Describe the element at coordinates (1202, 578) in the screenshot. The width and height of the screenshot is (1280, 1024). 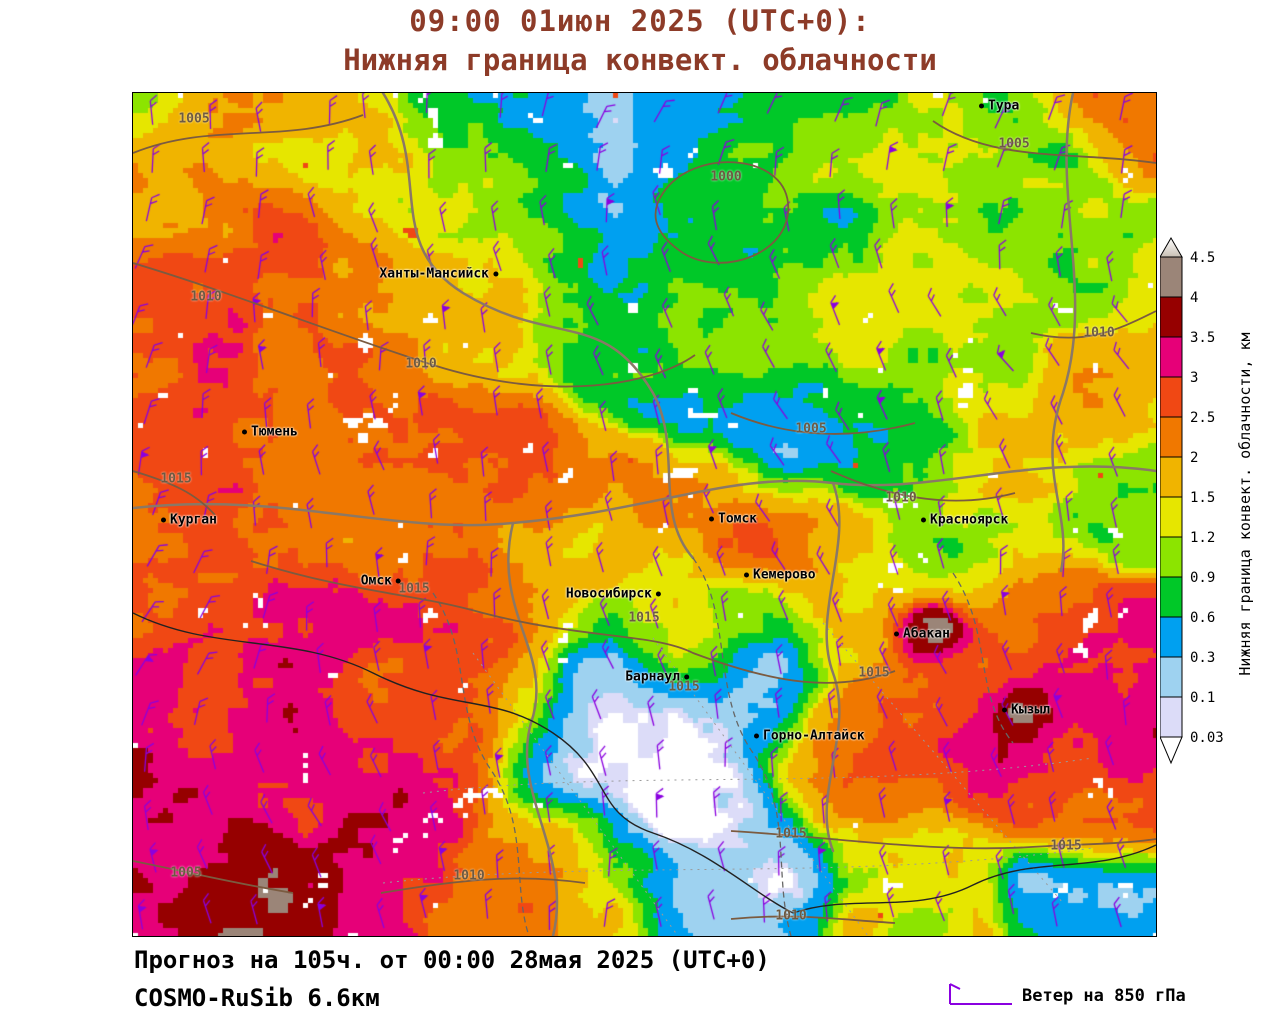
I see `svg-text: 0.9` at that location.